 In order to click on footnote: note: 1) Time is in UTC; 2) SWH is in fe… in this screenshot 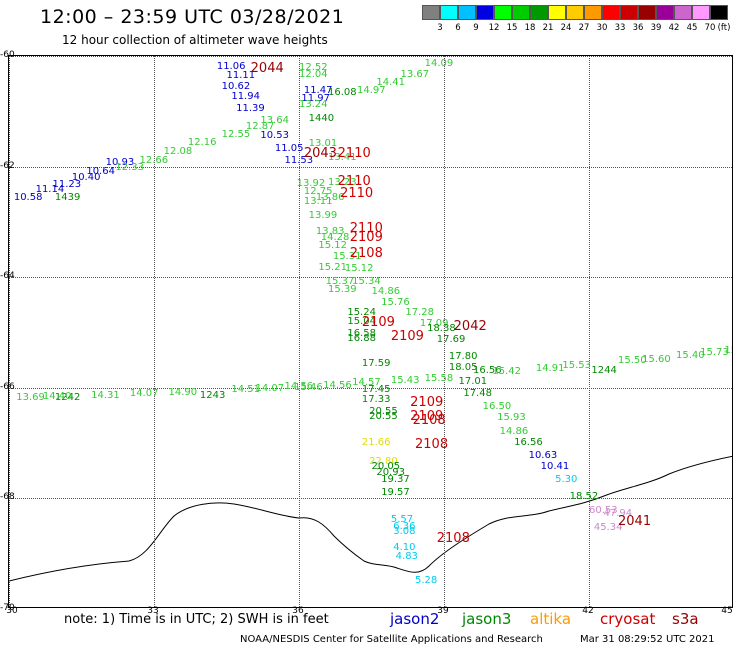, I will do `click(196, 619)`.